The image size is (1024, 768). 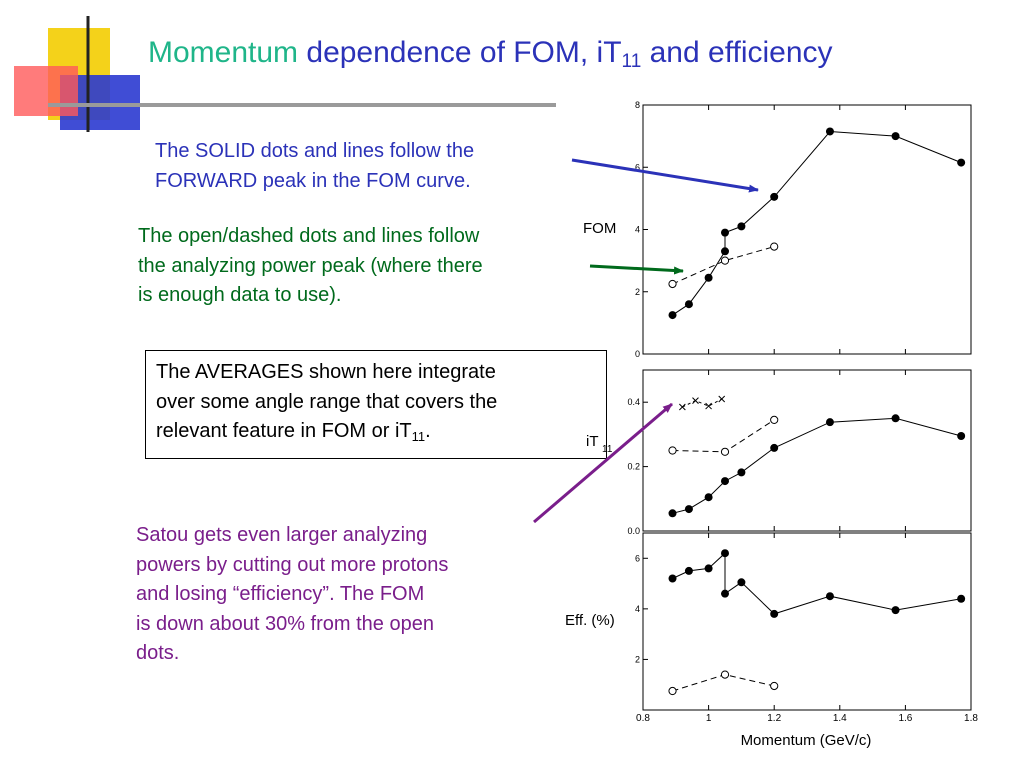 What do you see at coordinates (313, 180) in the screenshot?
I see `note-solid-line: FORWARD peak in the FOM curve.` at bounding box center [313, 180].